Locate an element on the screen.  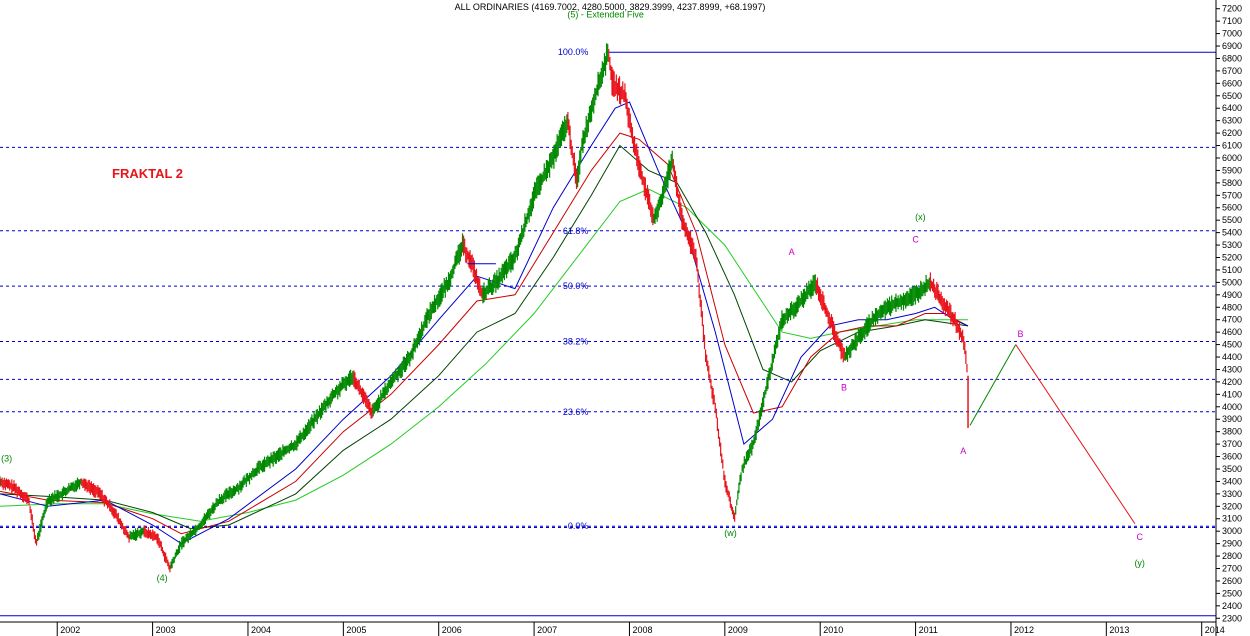
fib-level-label: 100.0% is located at coordinates (573, 52).